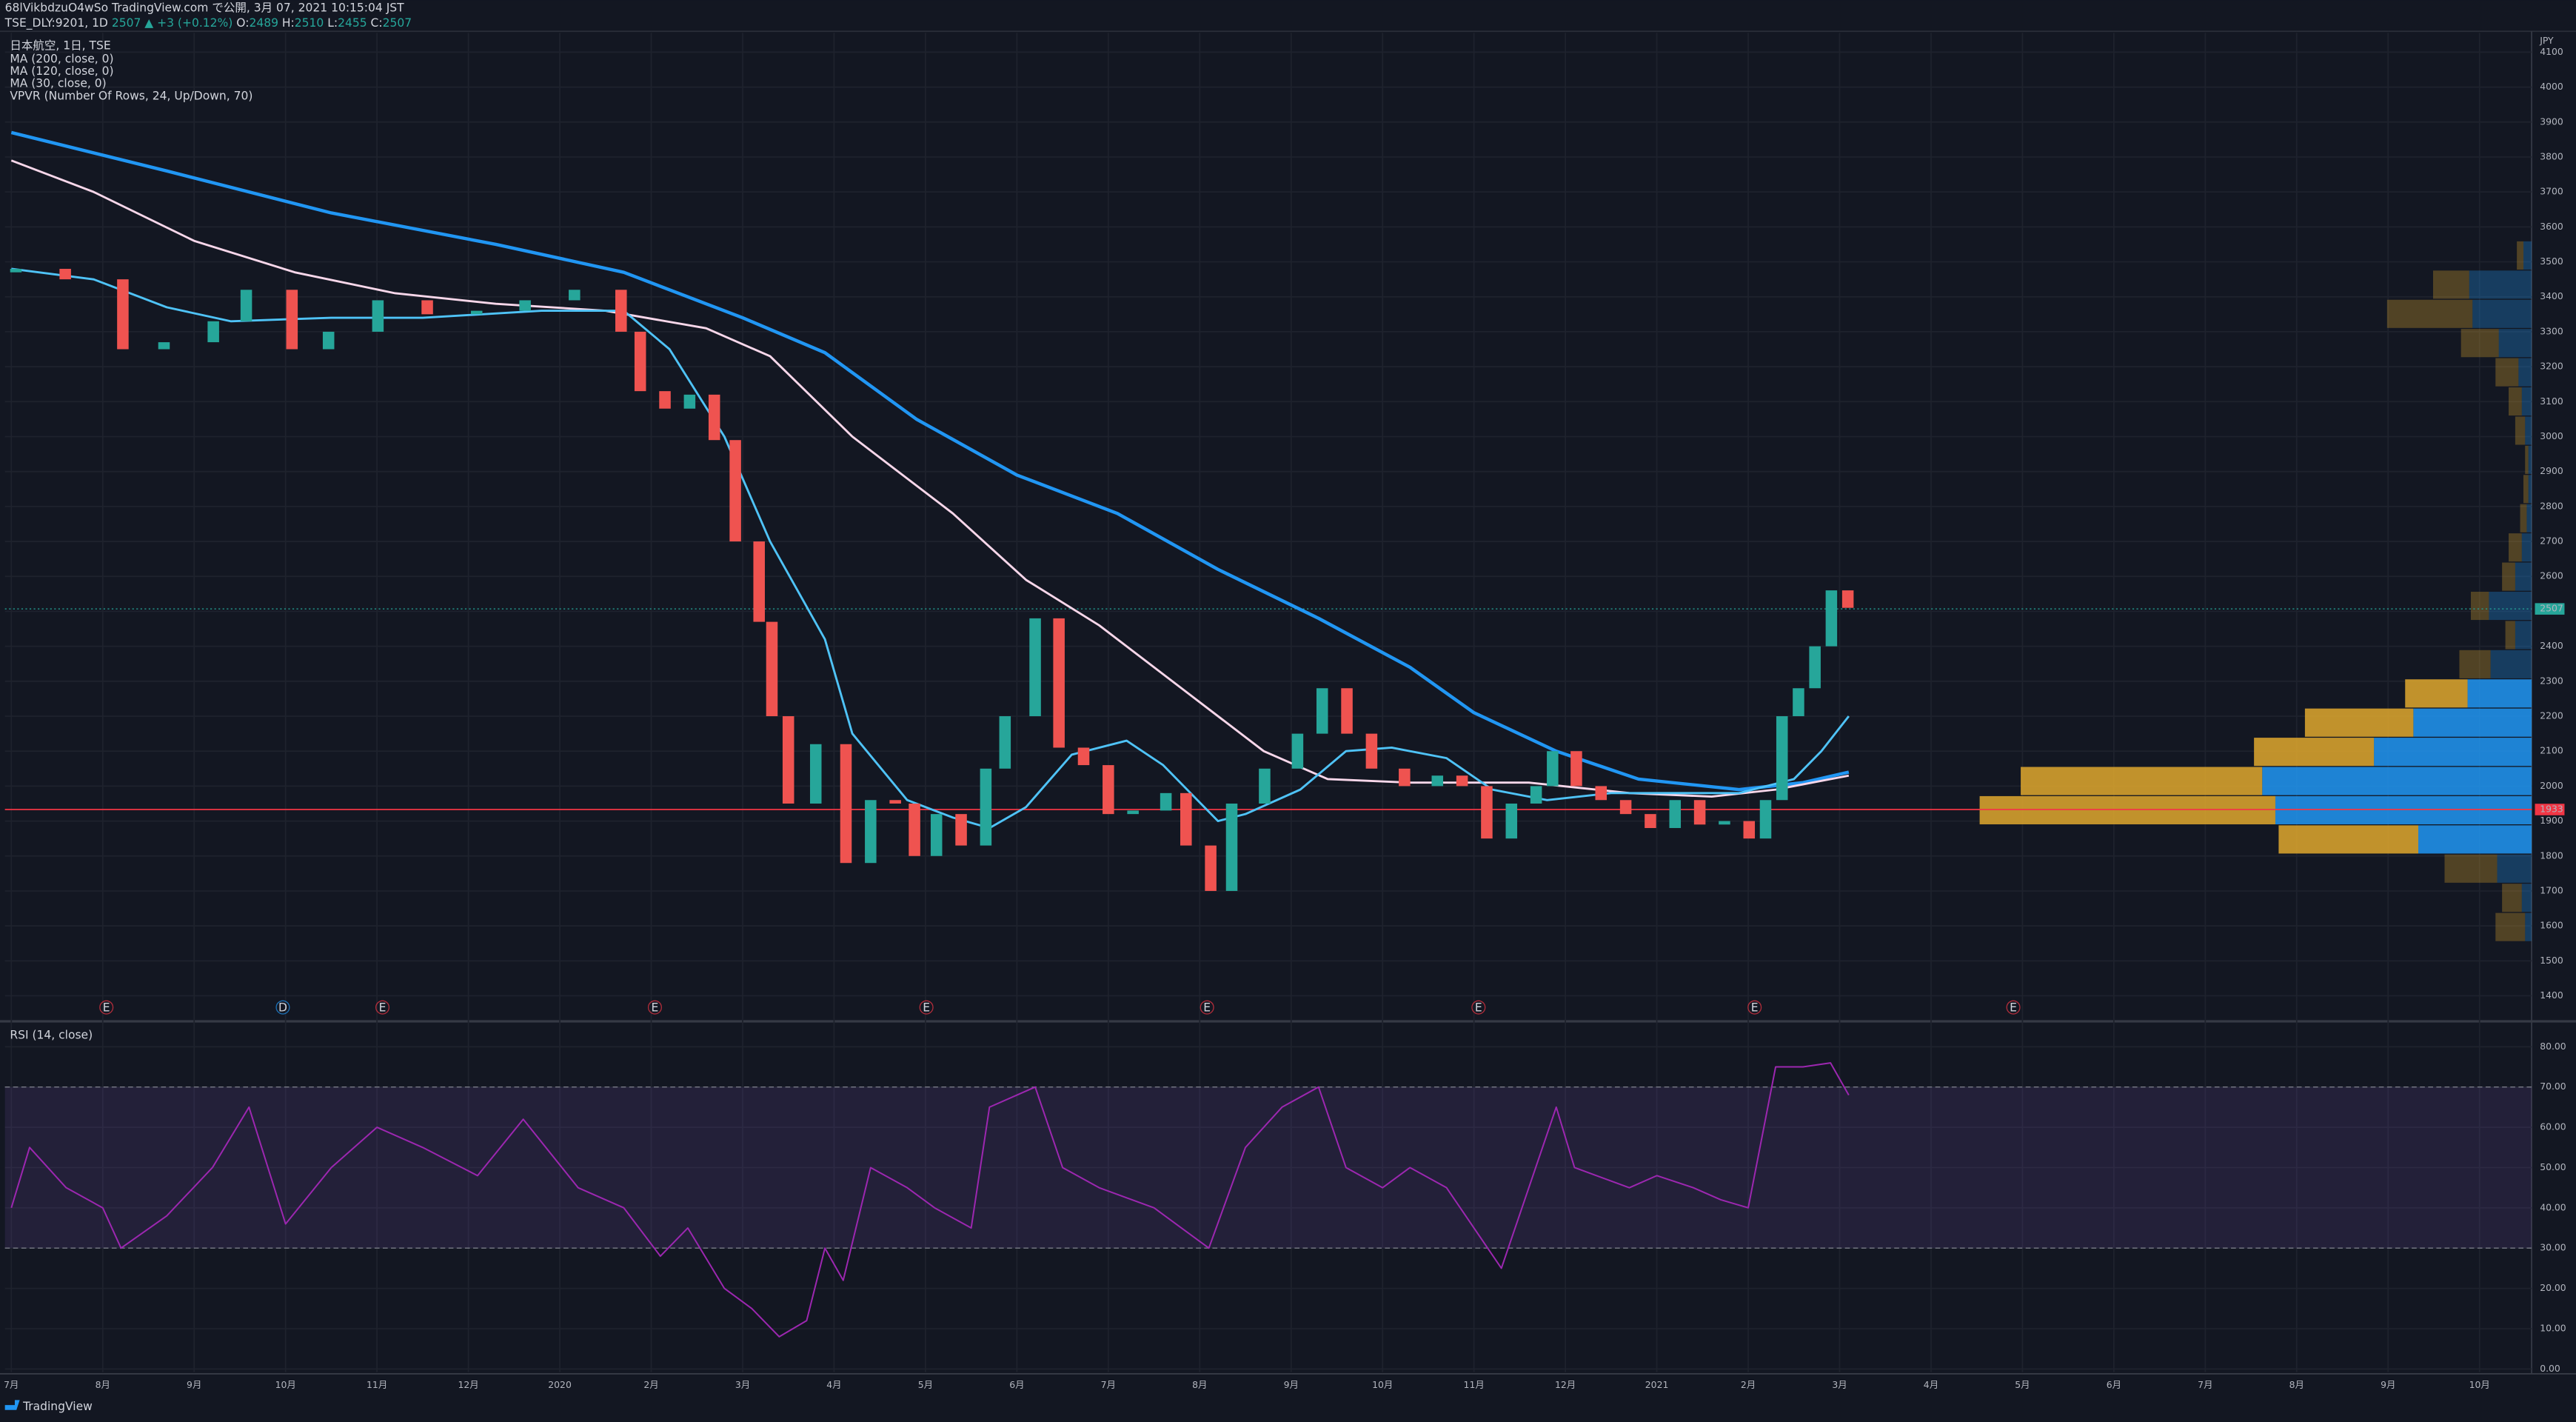  I want to click on ohlc-value: 2455, so click(352, 23).